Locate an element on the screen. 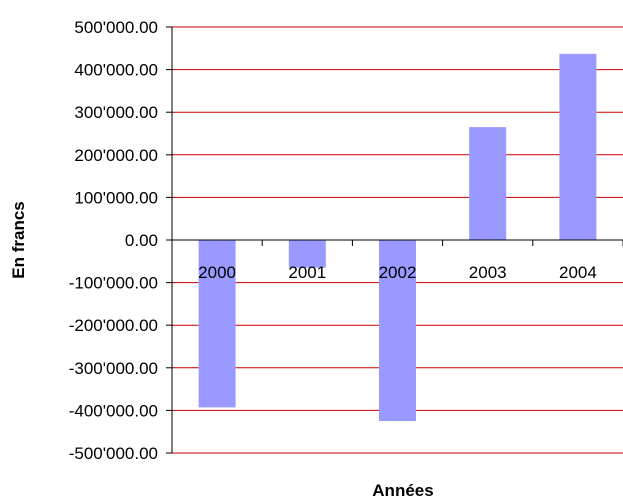  y-tick-label: 200'000.00 is located at coordinates (116, 155).